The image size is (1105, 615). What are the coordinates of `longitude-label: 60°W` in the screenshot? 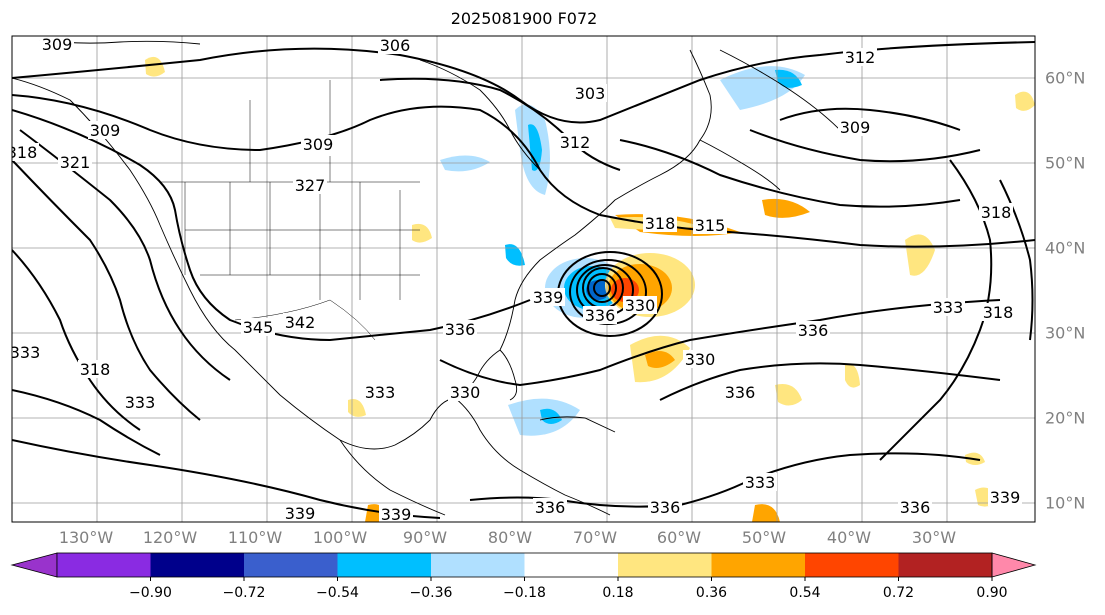 It's located at (679, 537).